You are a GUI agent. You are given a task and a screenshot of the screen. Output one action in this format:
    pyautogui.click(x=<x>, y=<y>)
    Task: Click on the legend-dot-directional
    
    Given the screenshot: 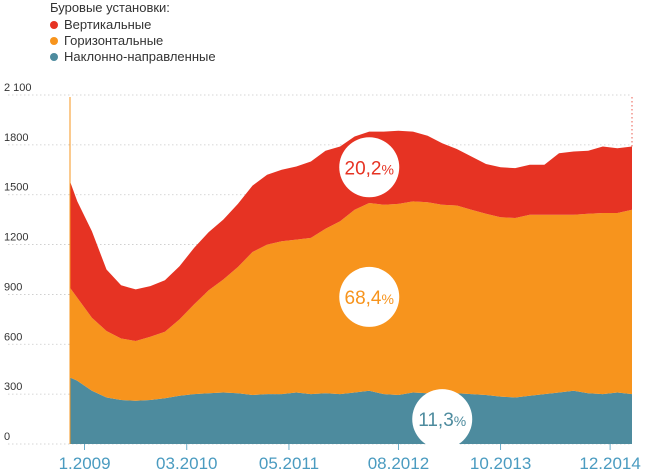 What is the action you would take?
    pyautogui.click(x=54, y=57)
    